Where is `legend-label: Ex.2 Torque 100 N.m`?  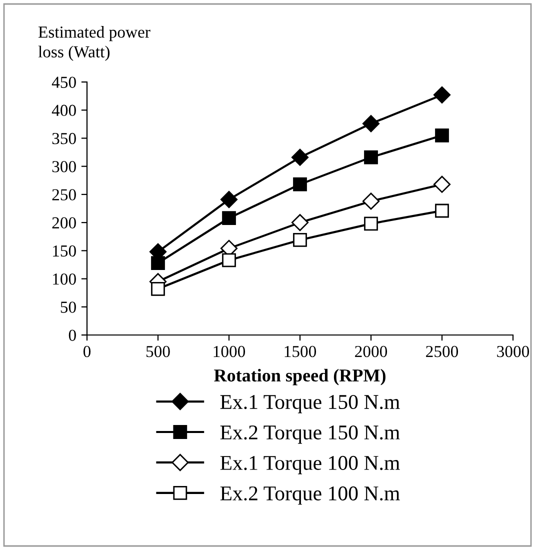 legend-label: Ex.2 Torque 100 N.m is located at coordinates (310, 495).